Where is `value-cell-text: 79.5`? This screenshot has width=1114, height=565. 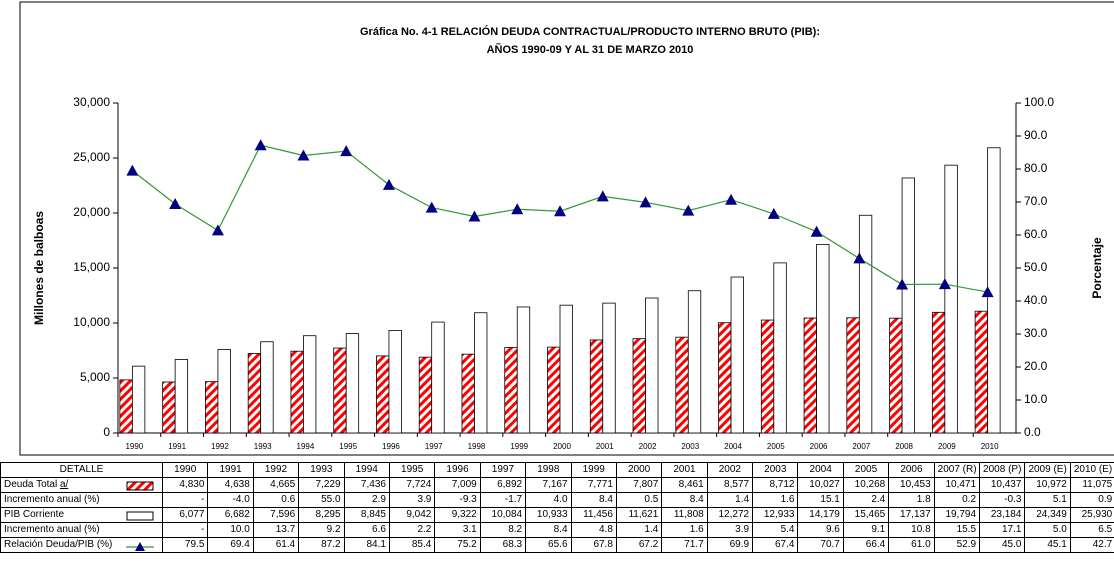 value-cell-text: 79.5 is located at coordinates (194, 544).